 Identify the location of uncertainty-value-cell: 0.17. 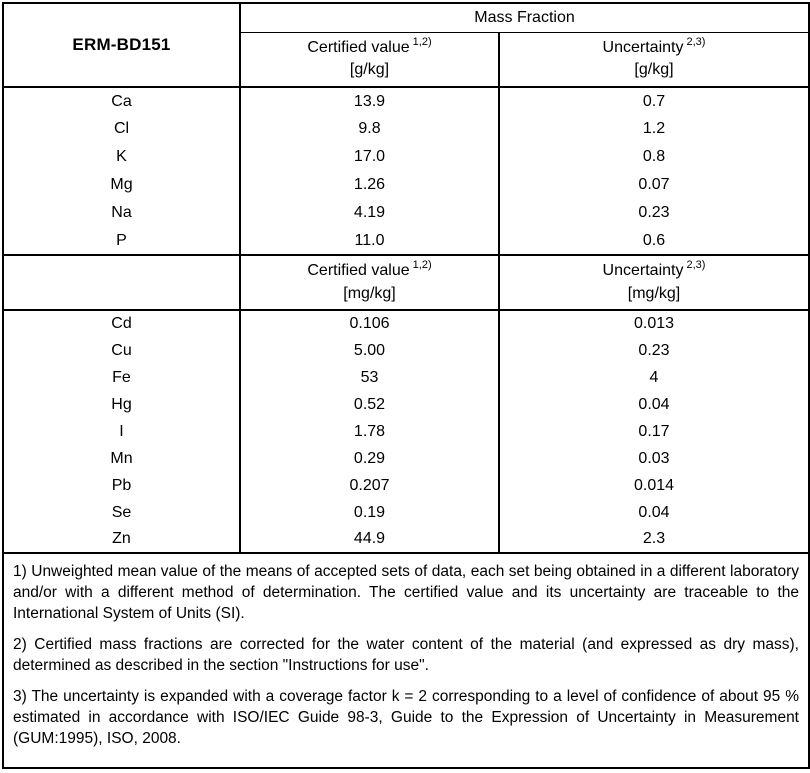
(653, 431).